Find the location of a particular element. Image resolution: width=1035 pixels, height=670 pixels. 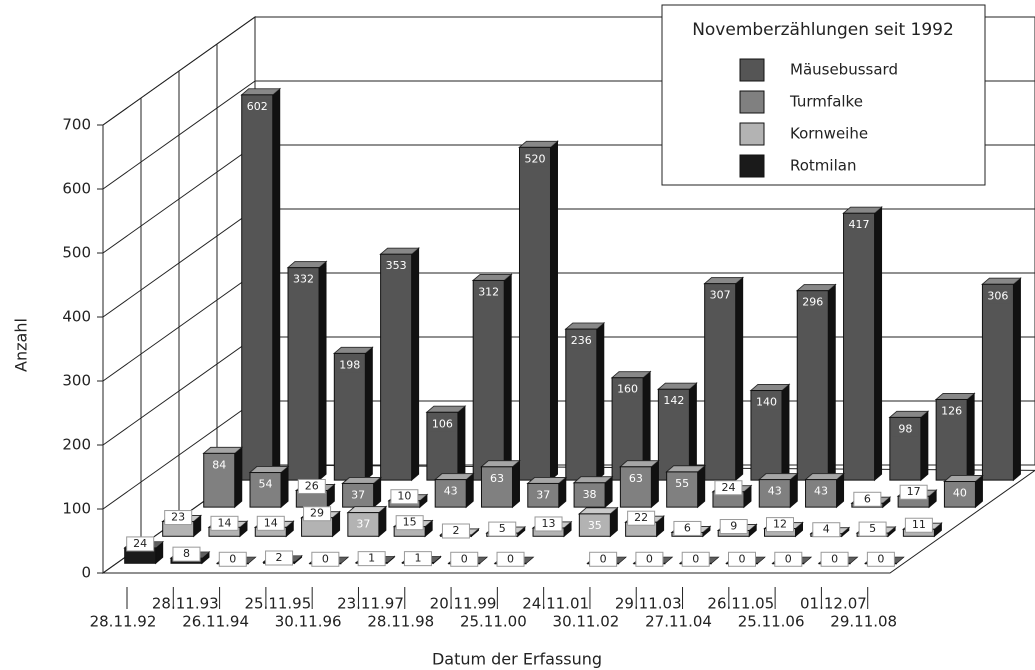

value-label: 43 is located at coordinates (451, 491).